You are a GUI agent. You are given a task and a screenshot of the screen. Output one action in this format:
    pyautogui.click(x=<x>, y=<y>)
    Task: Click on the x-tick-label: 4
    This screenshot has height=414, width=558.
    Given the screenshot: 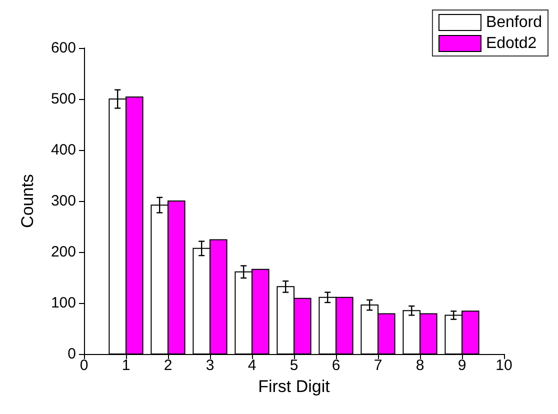 What is the action you would take?
    pyautogui.click(x=252, y=365)
    